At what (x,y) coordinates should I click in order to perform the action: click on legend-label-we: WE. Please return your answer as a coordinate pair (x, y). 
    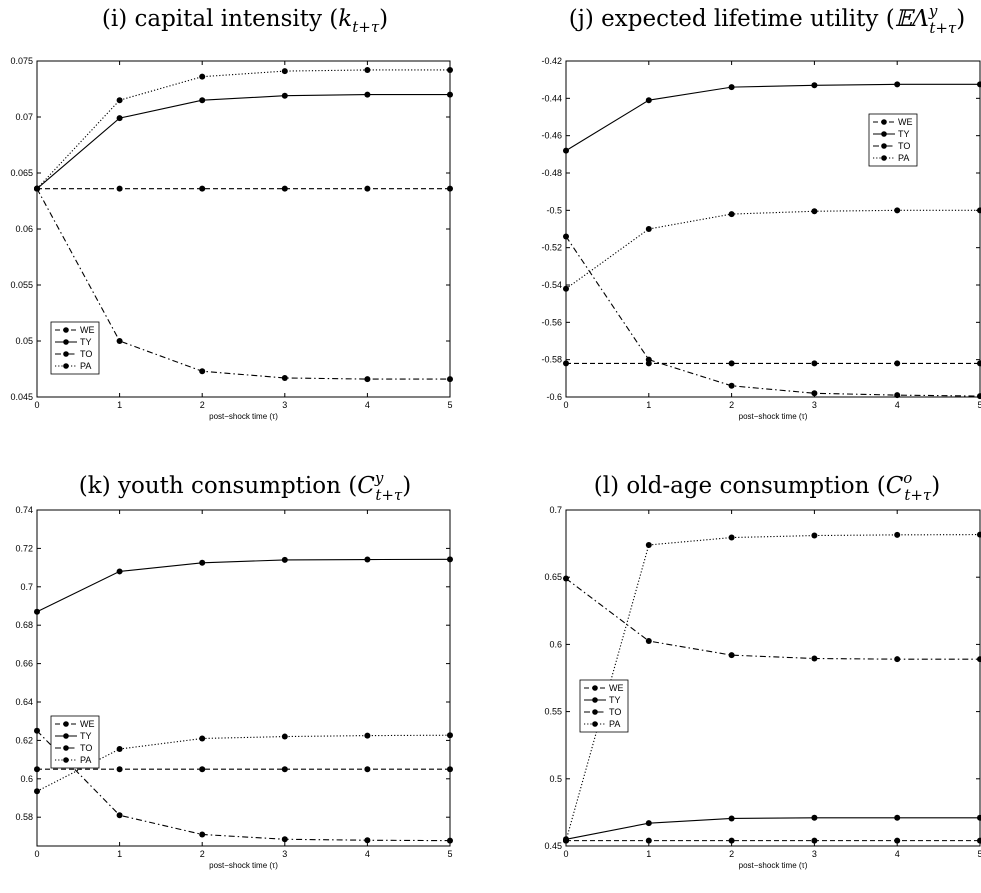
    Looking at the image, I should click on (87, 330).